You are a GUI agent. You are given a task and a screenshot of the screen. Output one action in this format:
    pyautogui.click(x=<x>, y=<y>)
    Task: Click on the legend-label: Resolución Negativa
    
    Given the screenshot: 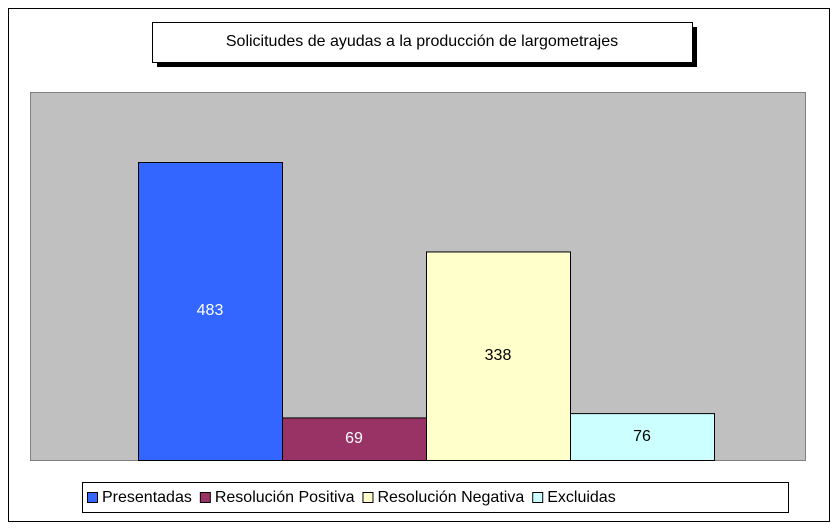 What is the action you would take?
    pyautogui.click(x=450, y=497)
    